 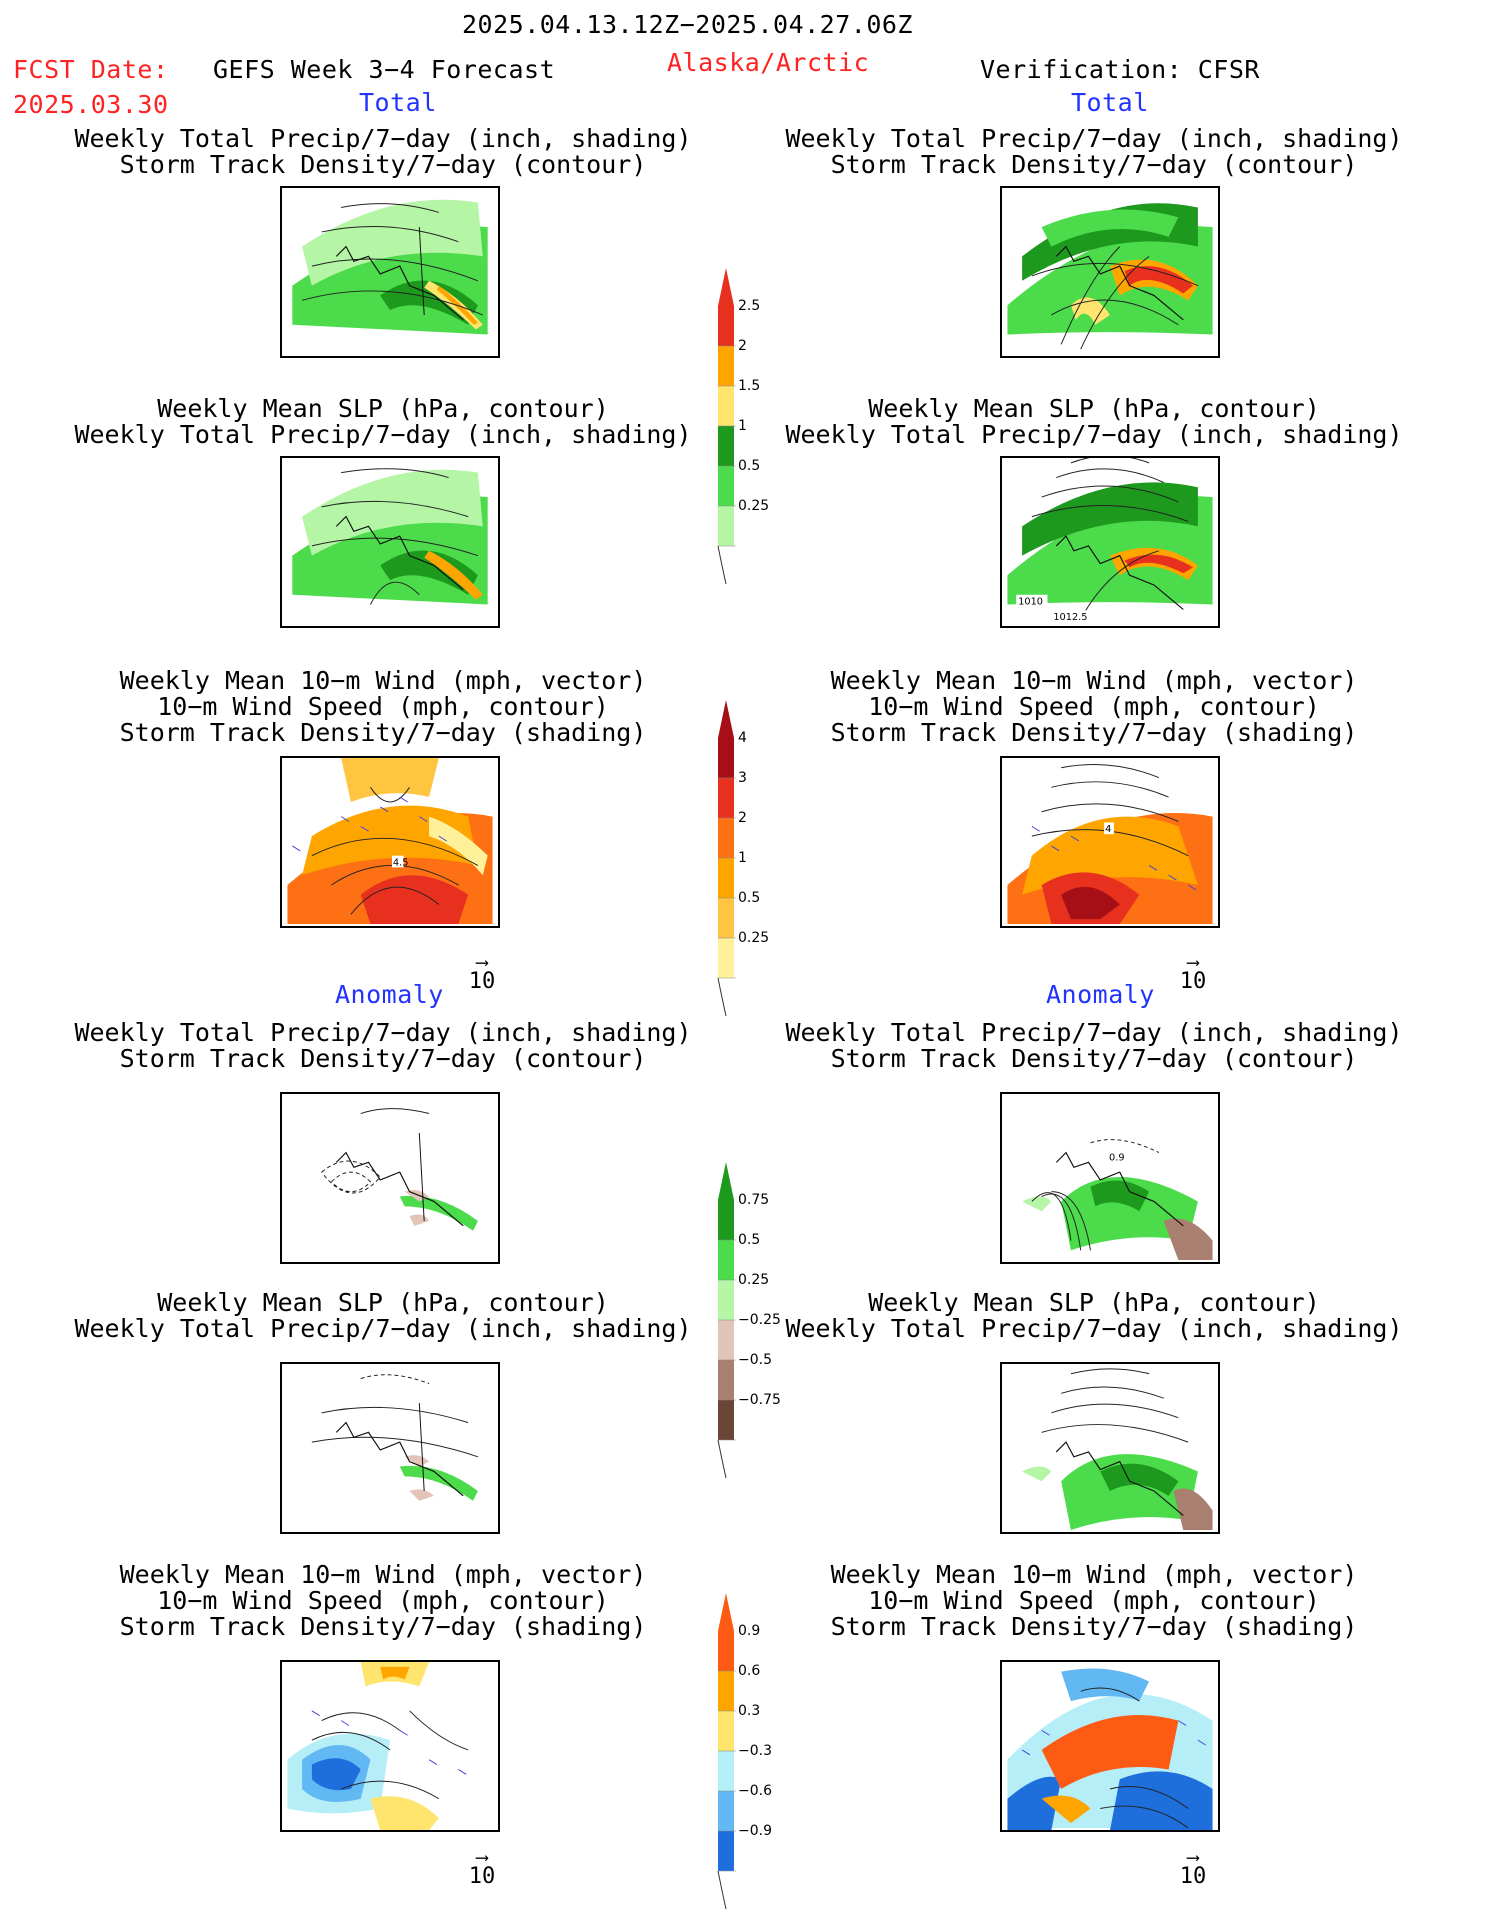 What do you see at coordinates (1030, 602) in the screenshot?
I see `map-label-slp-1: 1010` at bounding box center [1030, 602].